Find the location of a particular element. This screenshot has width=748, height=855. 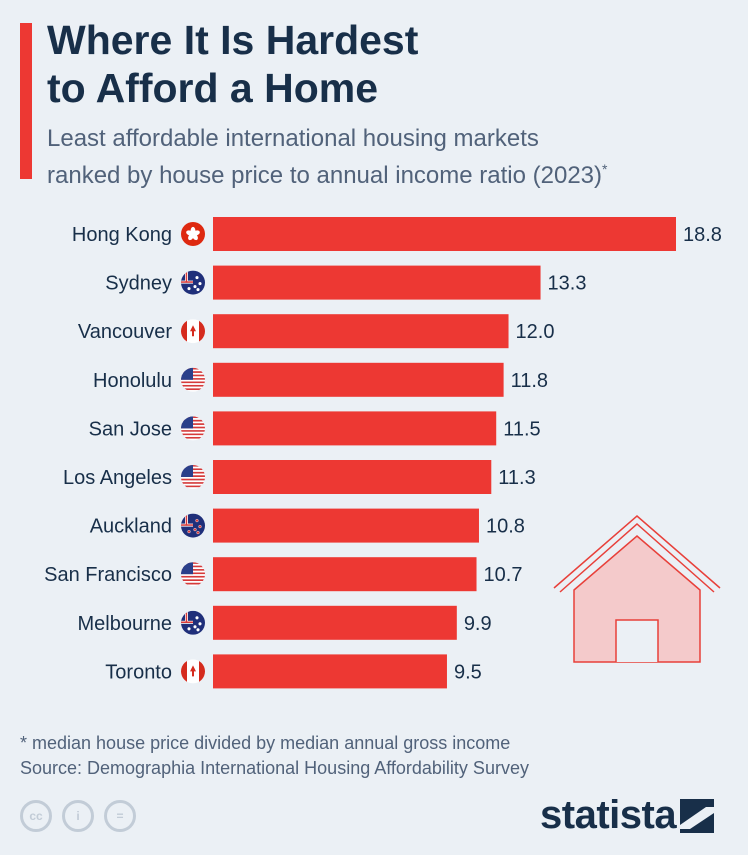

category-label: Honolulu is located at coordinates (132, 381).